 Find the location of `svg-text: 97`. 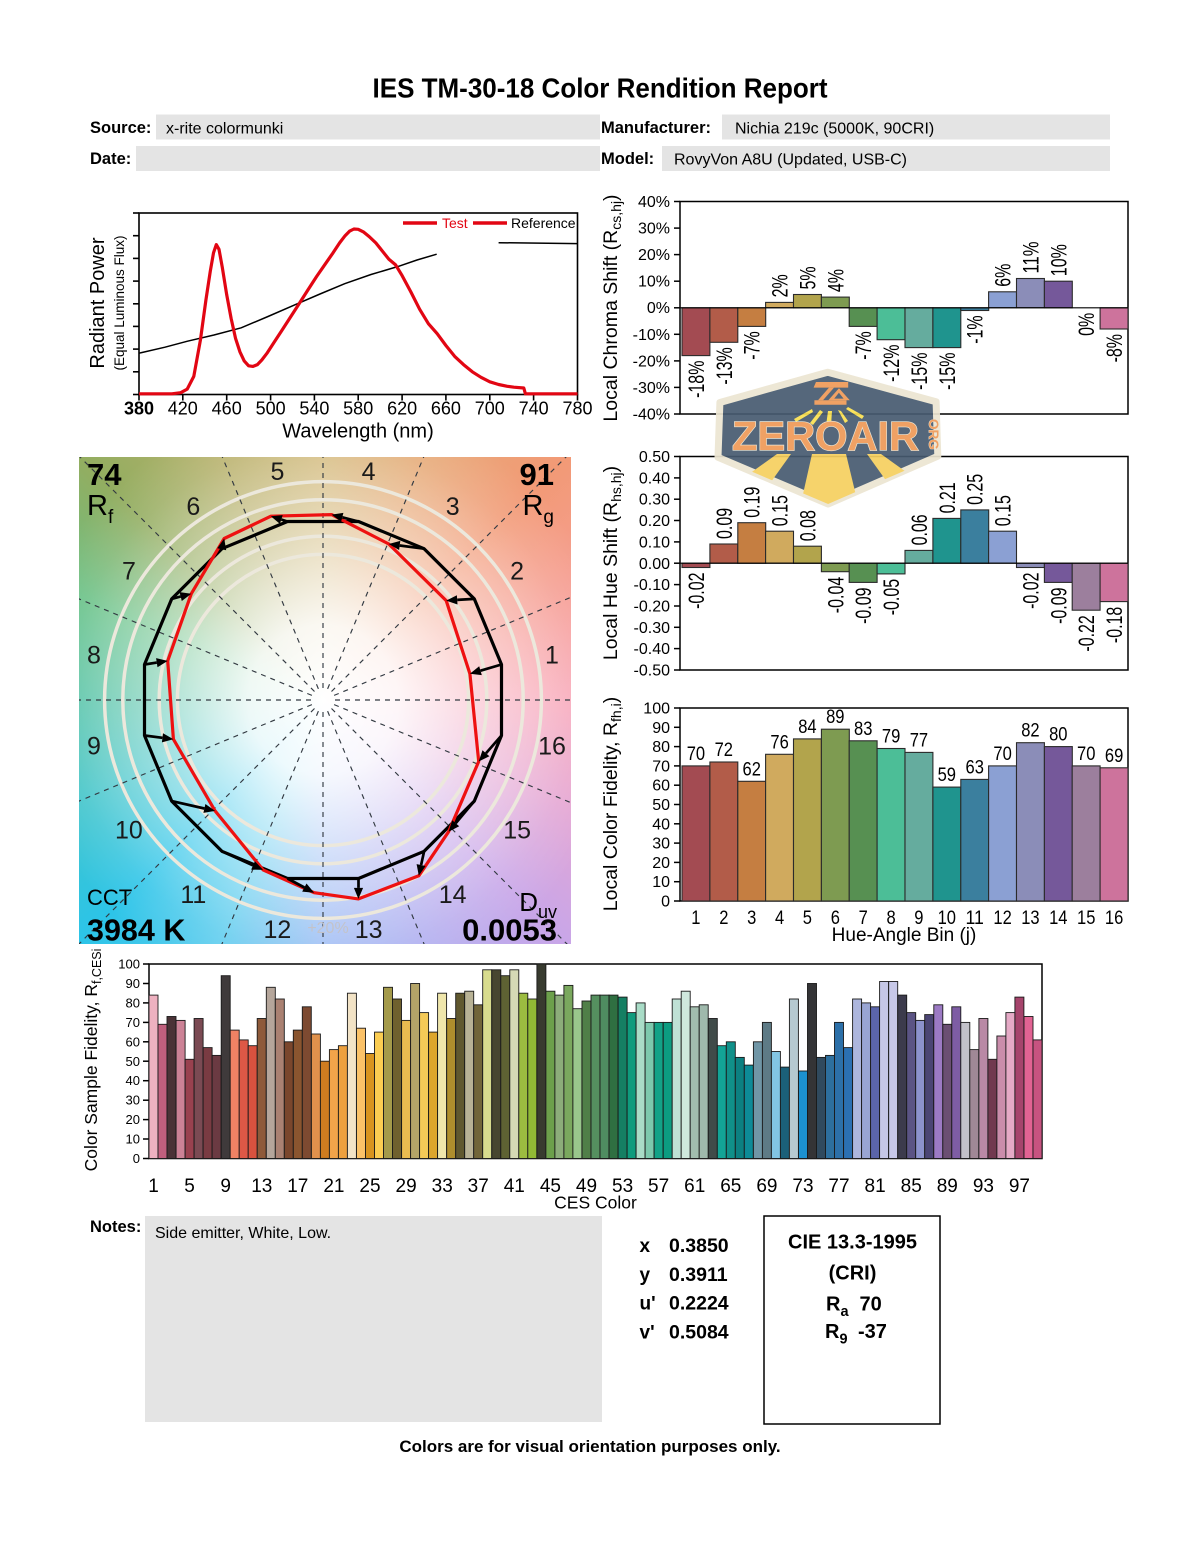

svg-text: 97 is located at coordinates (1019, 1186).